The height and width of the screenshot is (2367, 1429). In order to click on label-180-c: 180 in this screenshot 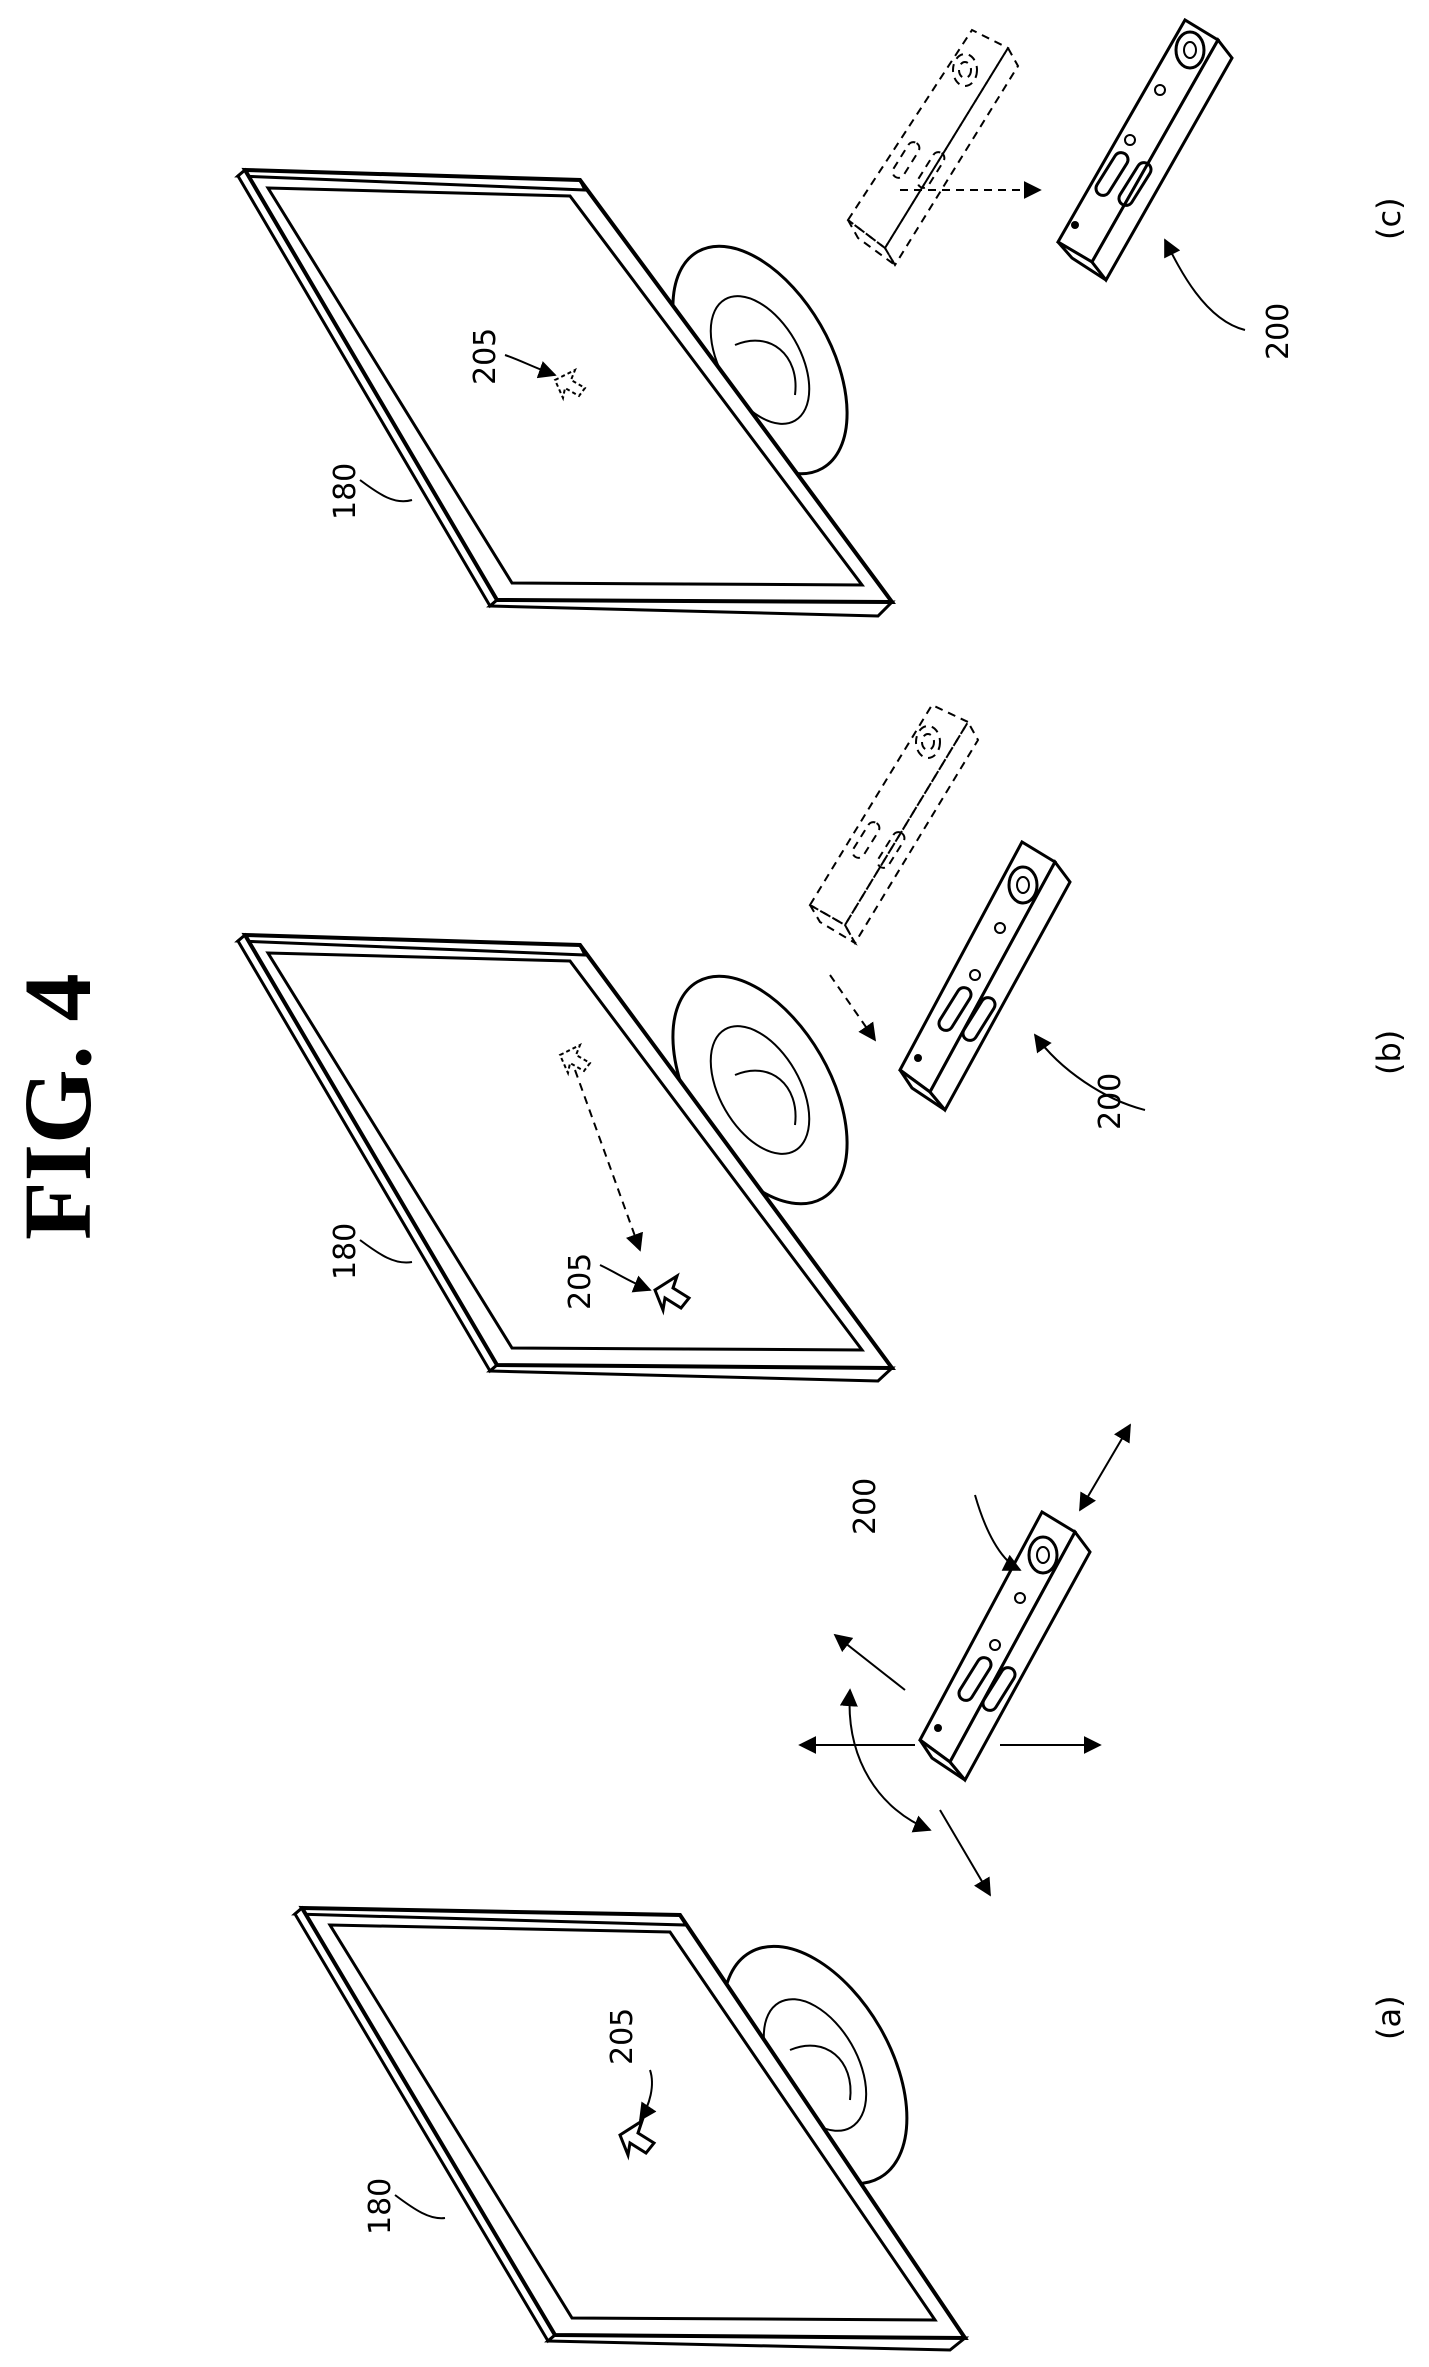, I will do `click(345, 491)`.